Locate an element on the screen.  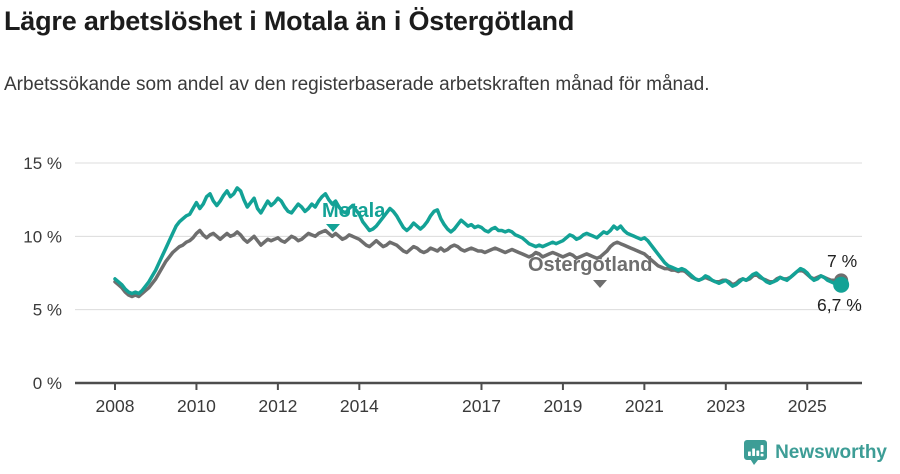
series-label-motala: Motala is located at coordinates (354, 211).